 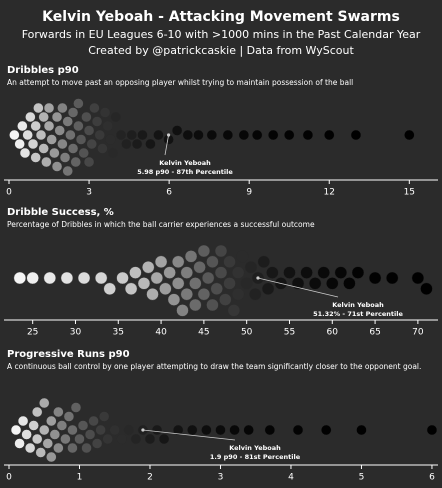 What do you see at coordinates (43, 70) in the screenshot?
I see `panel-title: Dribbles p90` at bounding box center [43, 70].